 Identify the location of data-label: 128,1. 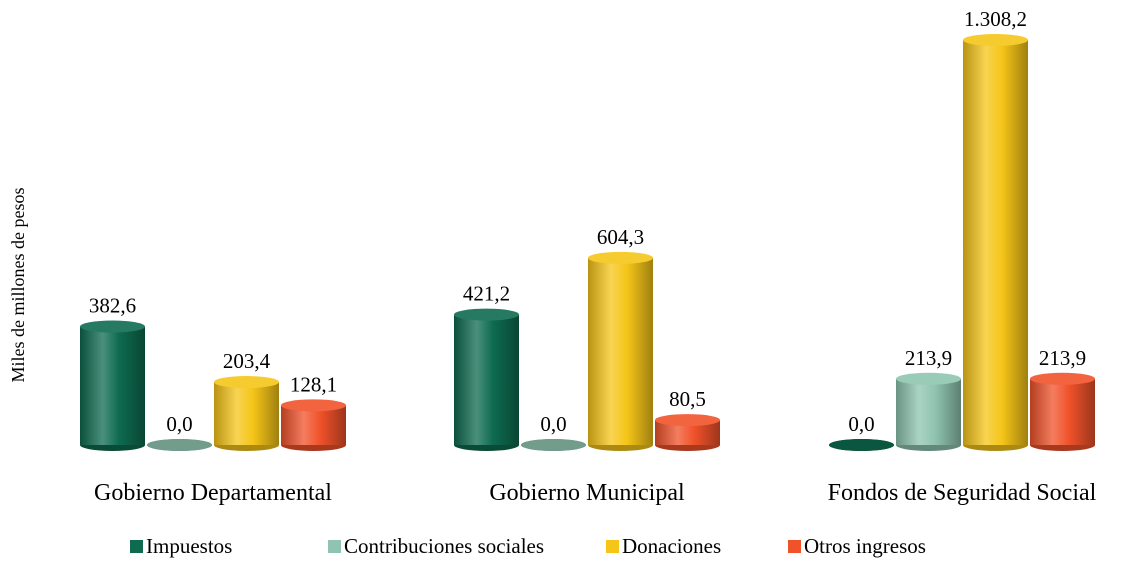
(313, 384).